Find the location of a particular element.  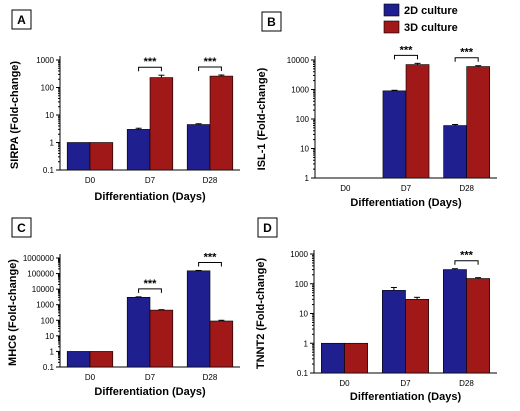

legend-label-2d: 2D culture is located at coordinates (431, 11).